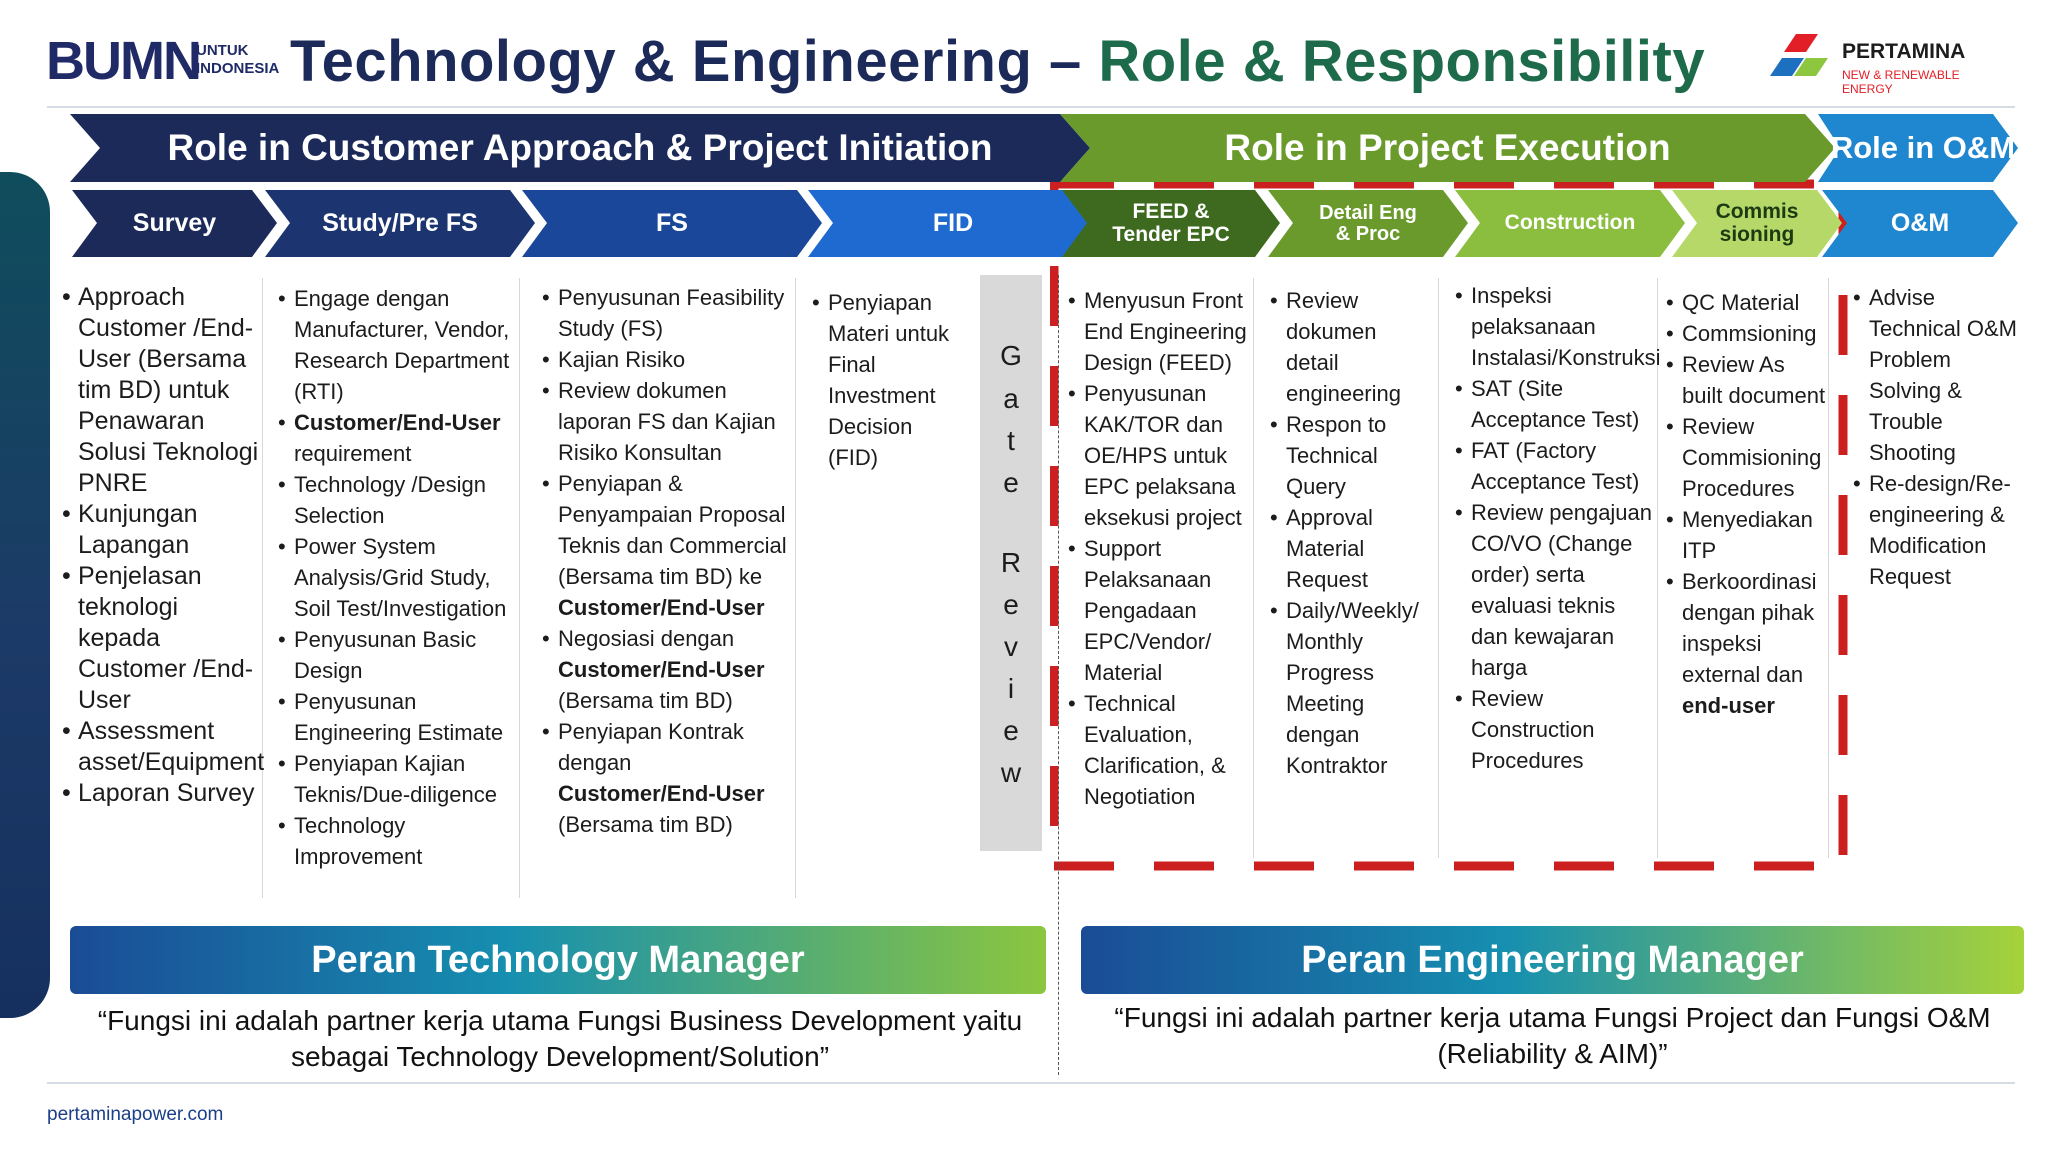 The width and height of the screenshot is (2048, 1152). Describe the element at coordinates (1555, 404) in the screenshot. I see `list-item: SAT (Site Acceptance Test)` at that location.